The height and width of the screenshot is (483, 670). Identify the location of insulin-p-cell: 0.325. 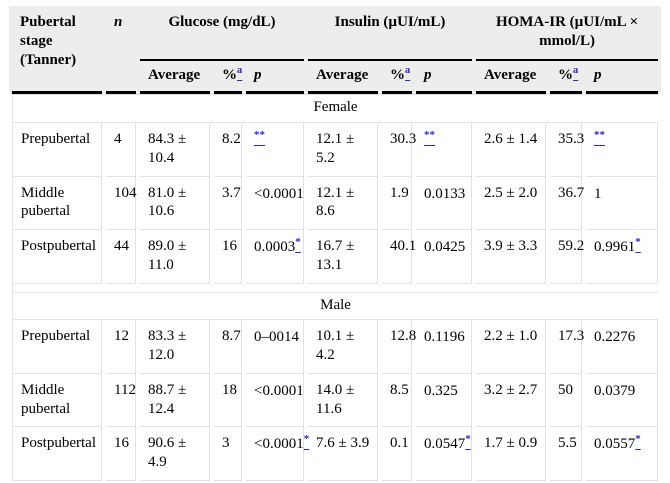
(444, 400).